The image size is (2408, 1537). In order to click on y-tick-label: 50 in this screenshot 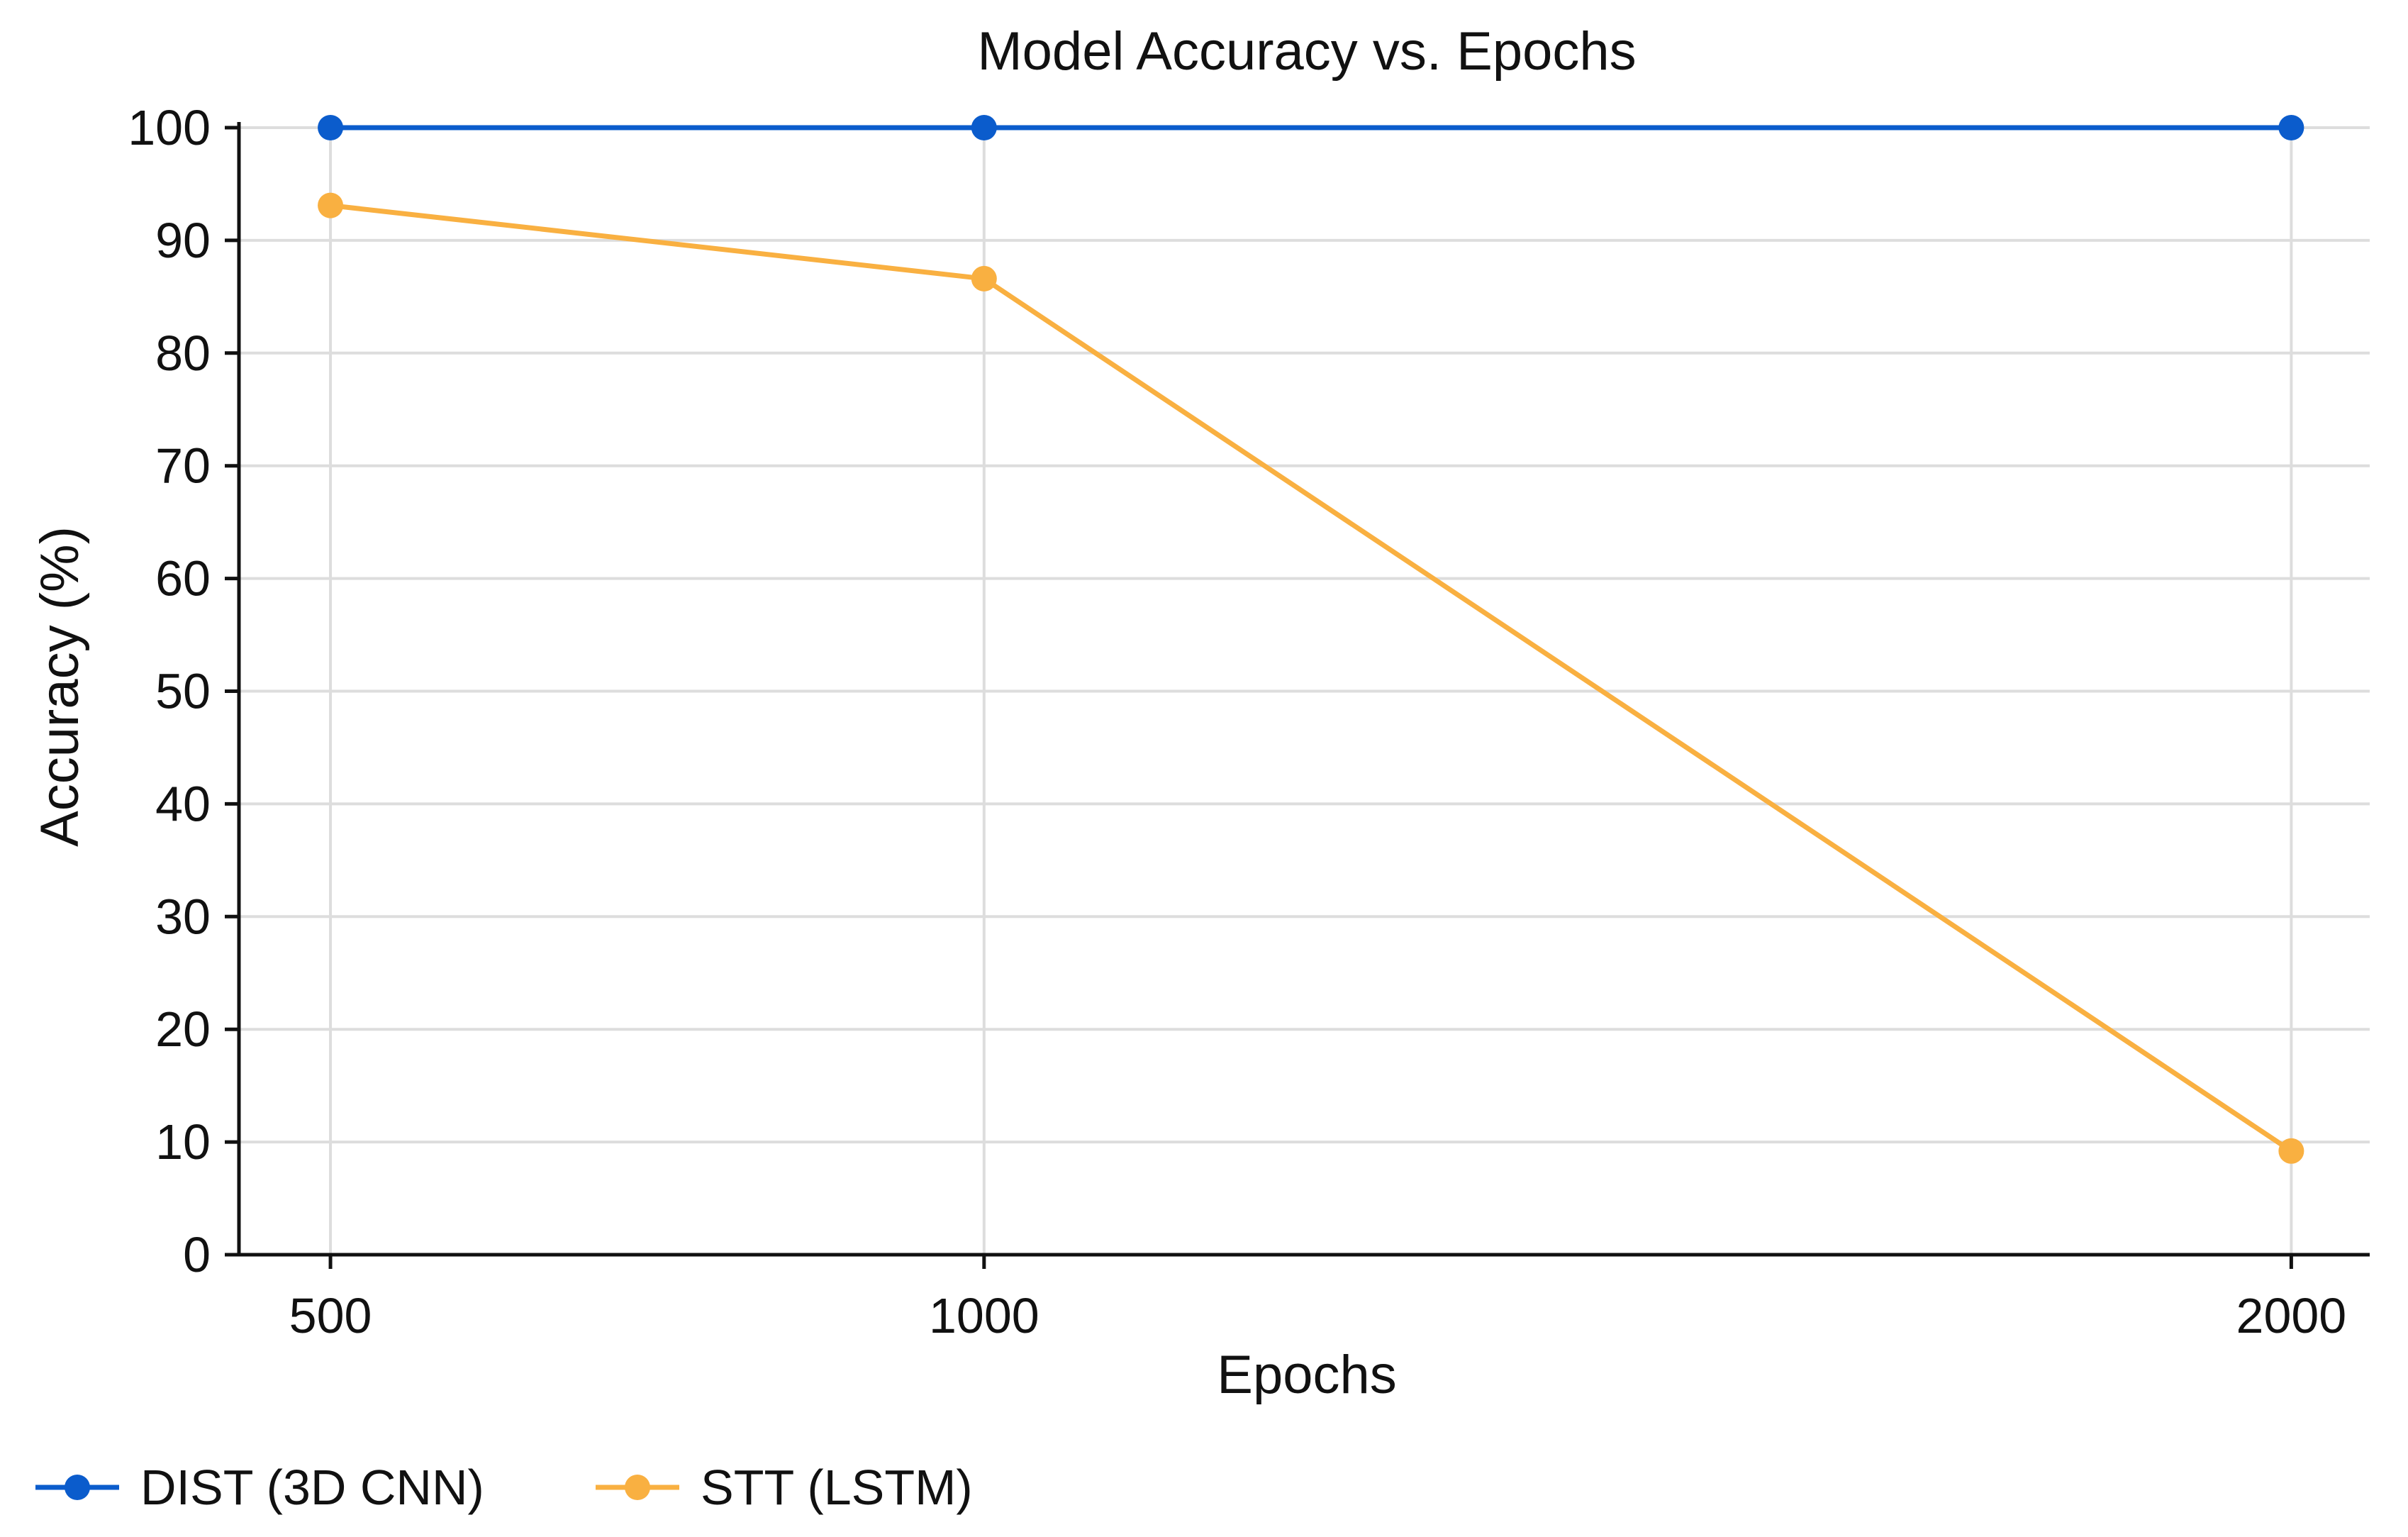, I will do `click(183, 691)`.